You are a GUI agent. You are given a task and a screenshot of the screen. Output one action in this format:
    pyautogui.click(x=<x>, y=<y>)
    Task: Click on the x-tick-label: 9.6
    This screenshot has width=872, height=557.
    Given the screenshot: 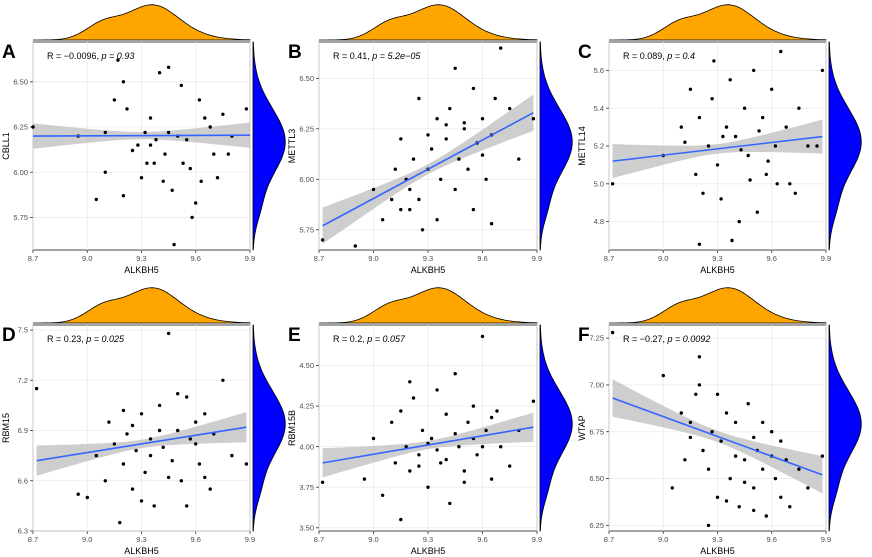 What is the action you would take?
    pyautogui.click(x=196, y=539)
    